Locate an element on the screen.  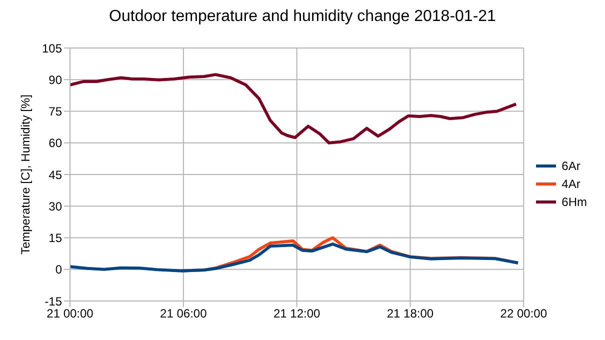
legend-label: 4Ar is located at coordinates (571, 184).